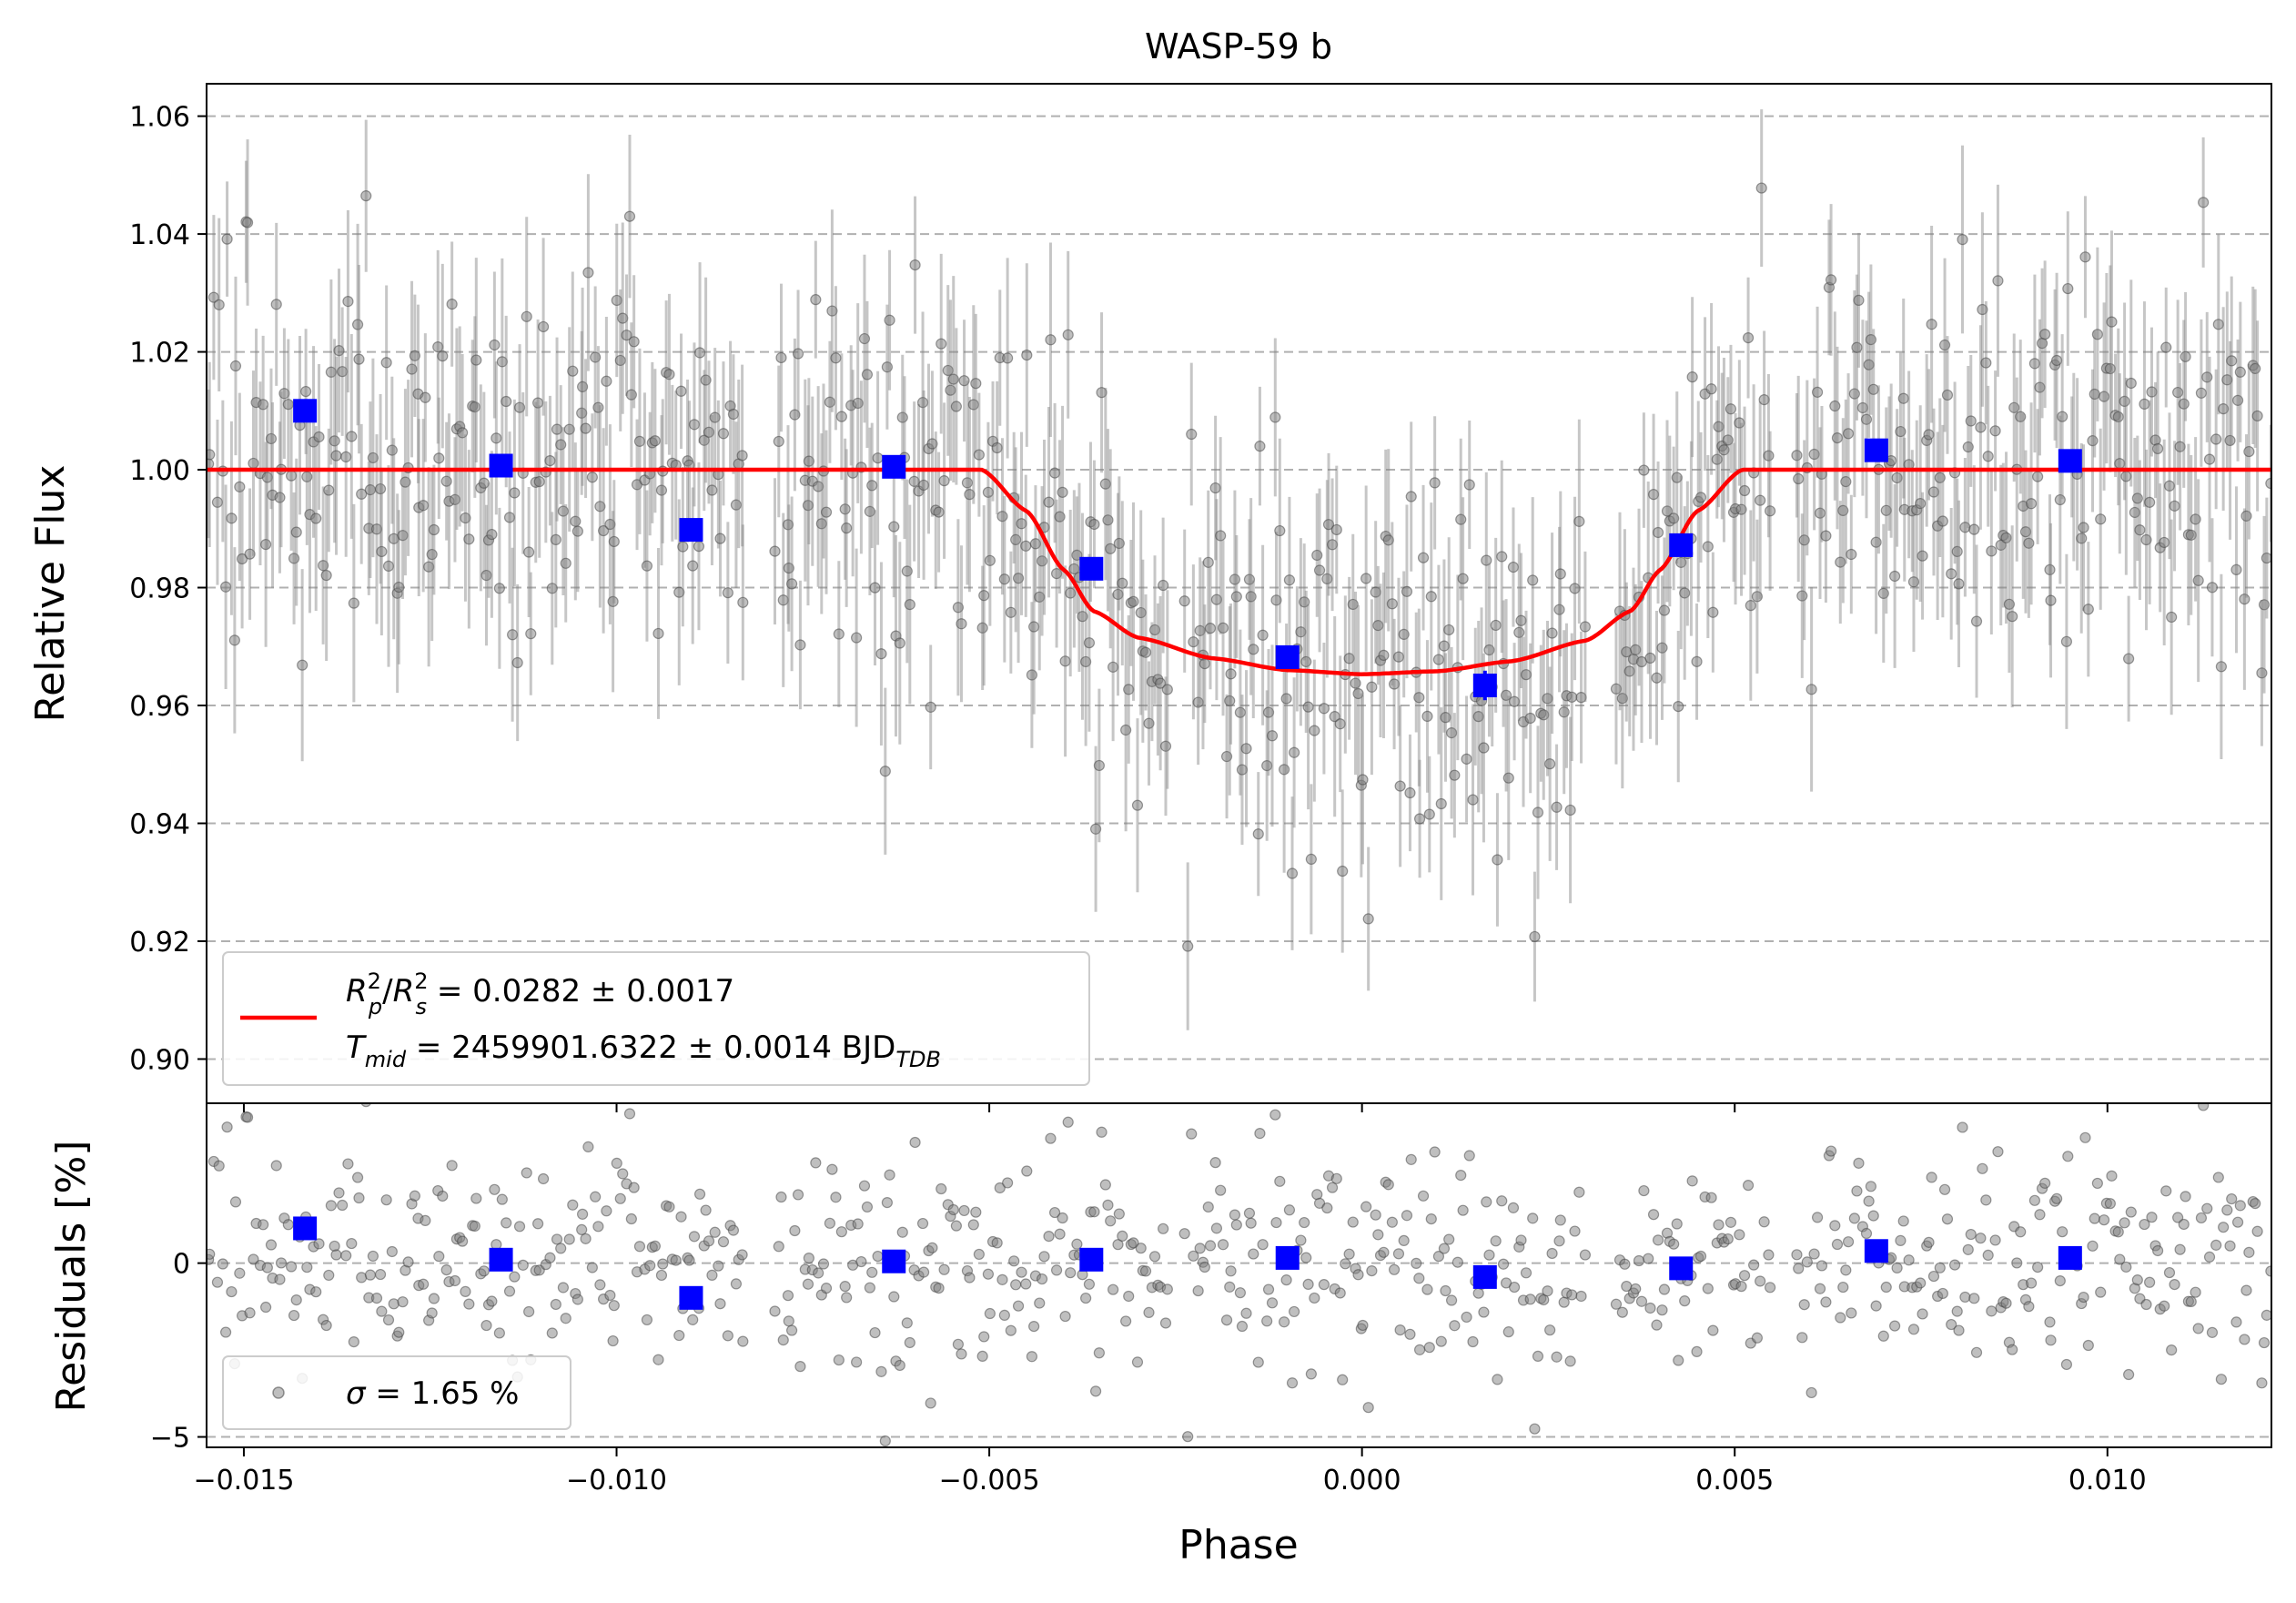  I want to click on x-tick-label: 0.000, so click(1362, 1480).